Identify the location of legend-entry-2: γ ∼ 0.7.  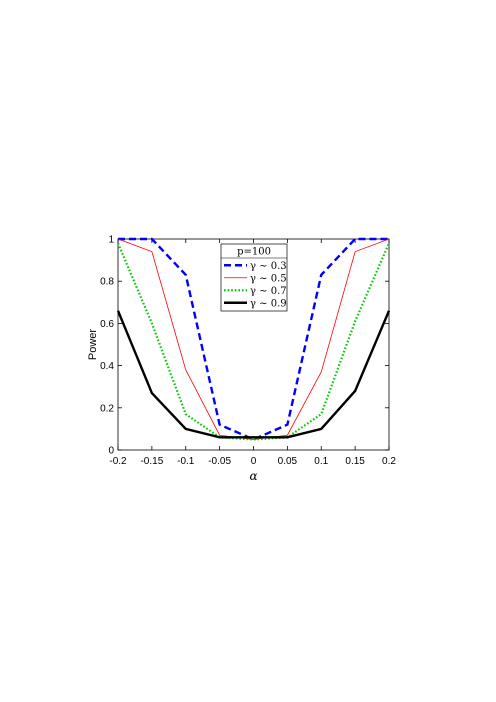
(268, 291).